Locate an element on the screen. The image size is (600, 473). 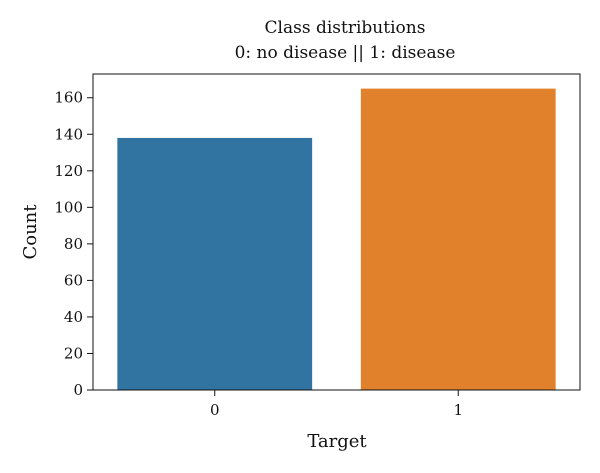
y-tick-label: 160 is located at coordinates (68, 98).